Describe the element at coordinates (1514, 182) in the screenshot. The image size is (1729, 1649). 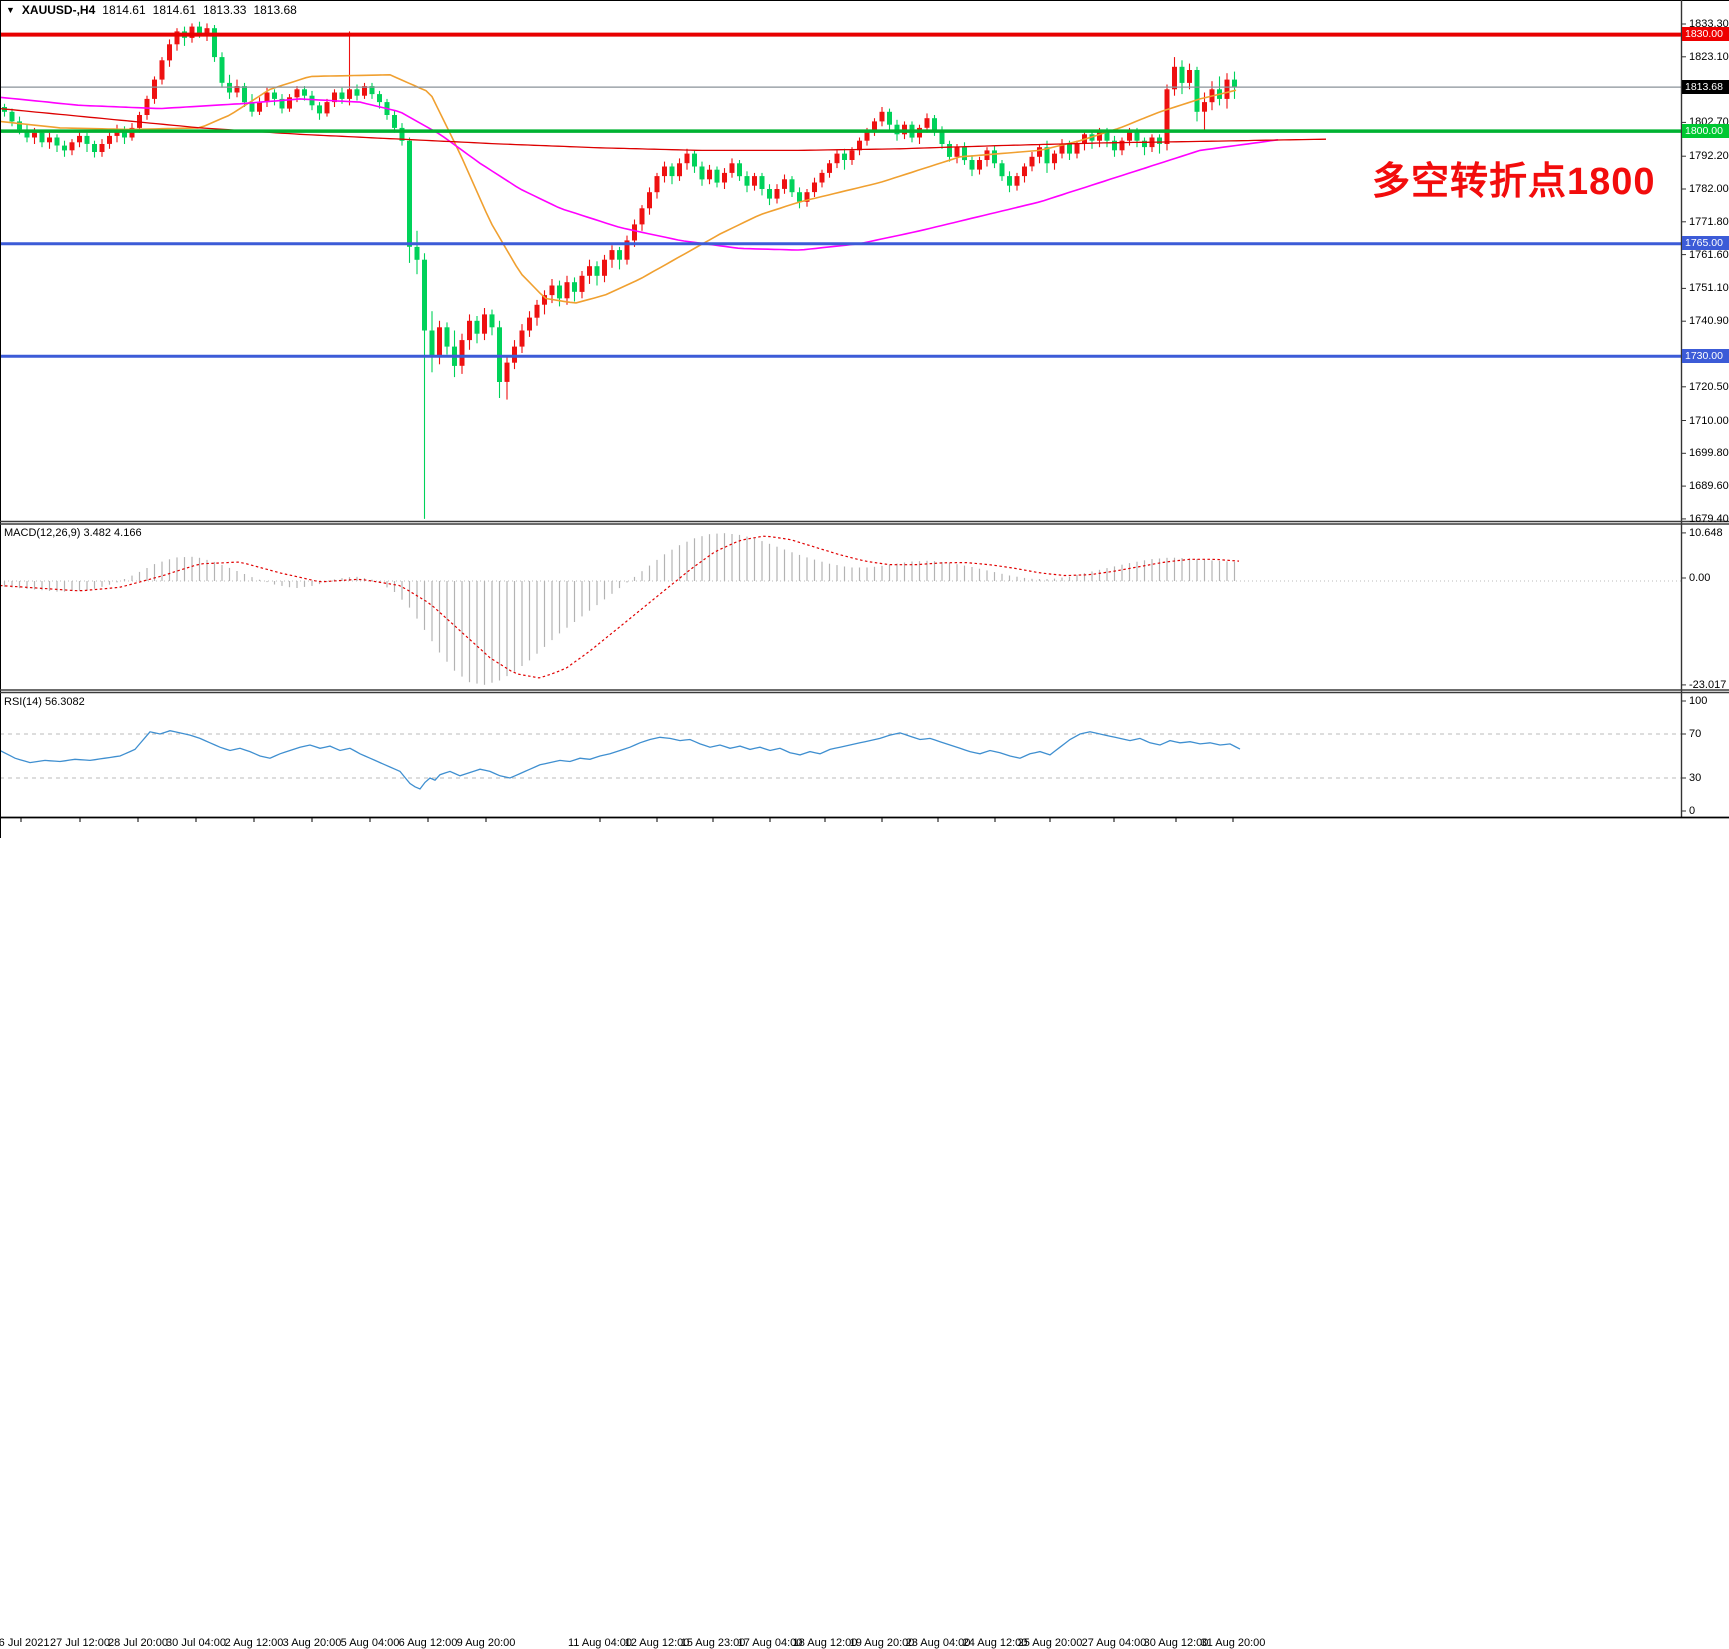
I see `text-annotation: 多空转折点1800` at that location.